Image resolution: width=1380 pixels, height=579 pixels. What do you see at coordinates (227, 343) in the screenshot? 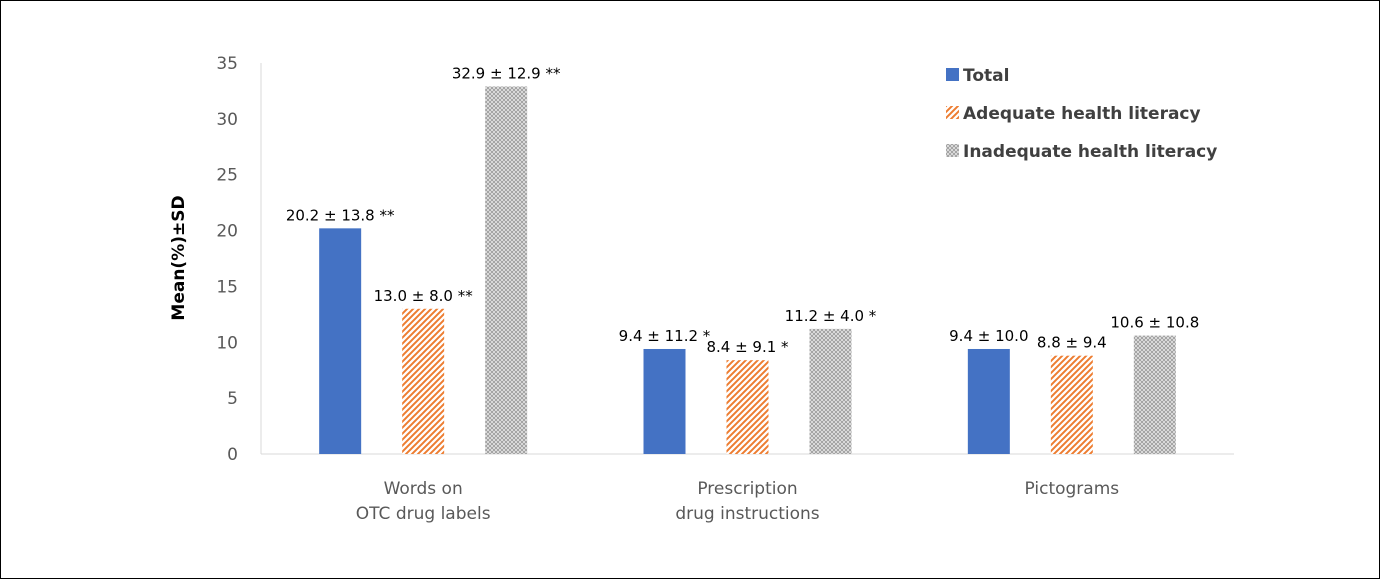
I see `y-tick-label: 10` at bounding box center [227, 343].